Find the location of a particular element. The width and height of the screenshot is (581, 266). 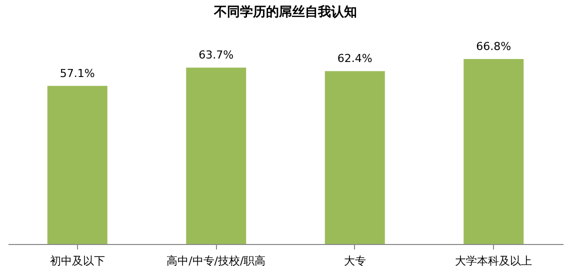

chart-title: 不同学历的屌丝自我认知 is located at coordinates (285, 12).